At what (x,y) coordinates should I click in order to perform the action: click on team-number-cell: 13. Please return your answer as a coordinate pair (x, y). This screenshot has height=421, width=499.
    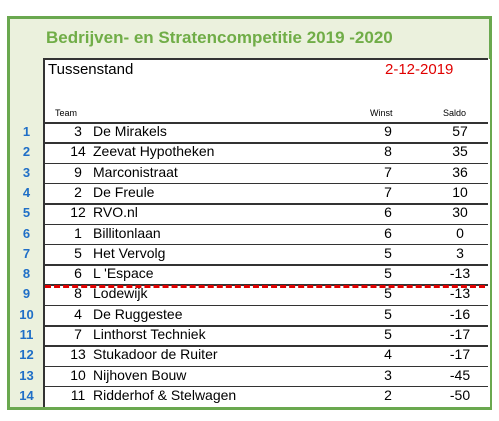
    Looking at the image, I should click on (78, 354).